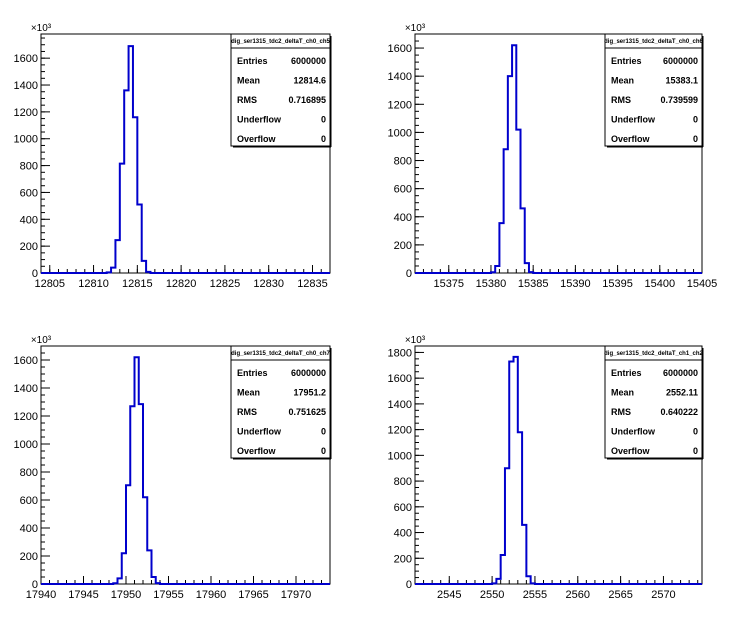 The width and height of the screenshot is (746, 622). Describe the element at coordinates (492, 595) in the screenshot. I see `x-tick-label: 2550` at that location.